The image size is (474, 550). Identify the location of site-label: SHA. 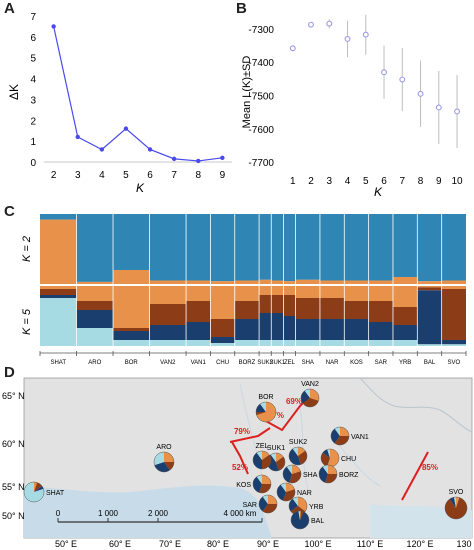
(310, 475).